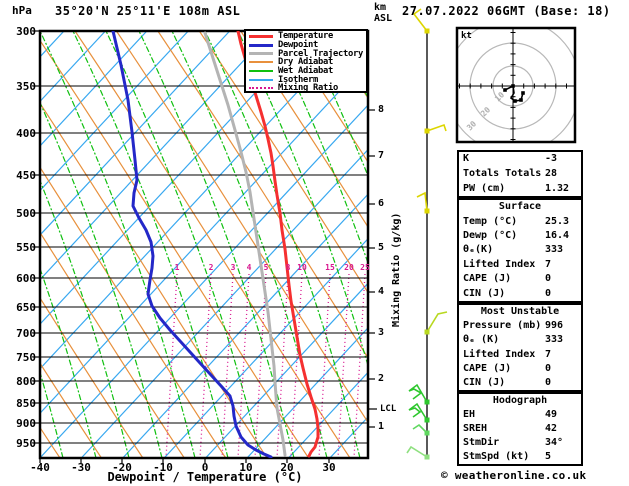  I want to click on stats-row-value: 996, so click(554, 326).